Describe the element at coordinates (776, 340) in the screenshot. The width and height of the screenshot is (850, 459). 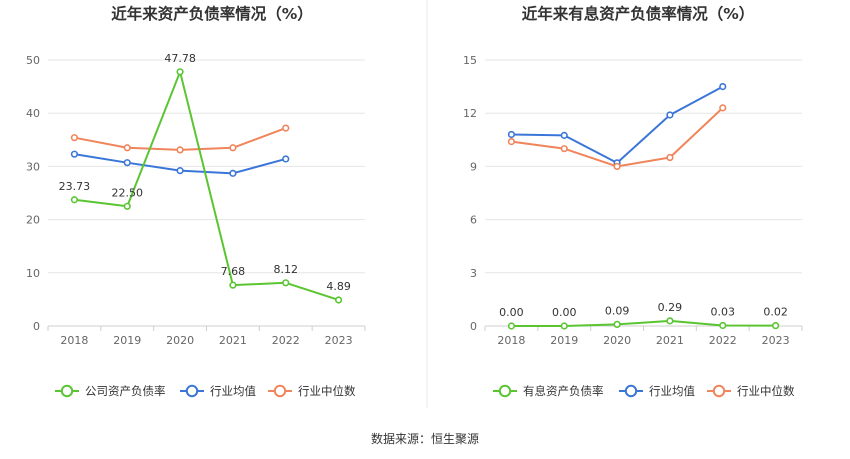
I see `x-tick-label-1-5: 2023` at that location.